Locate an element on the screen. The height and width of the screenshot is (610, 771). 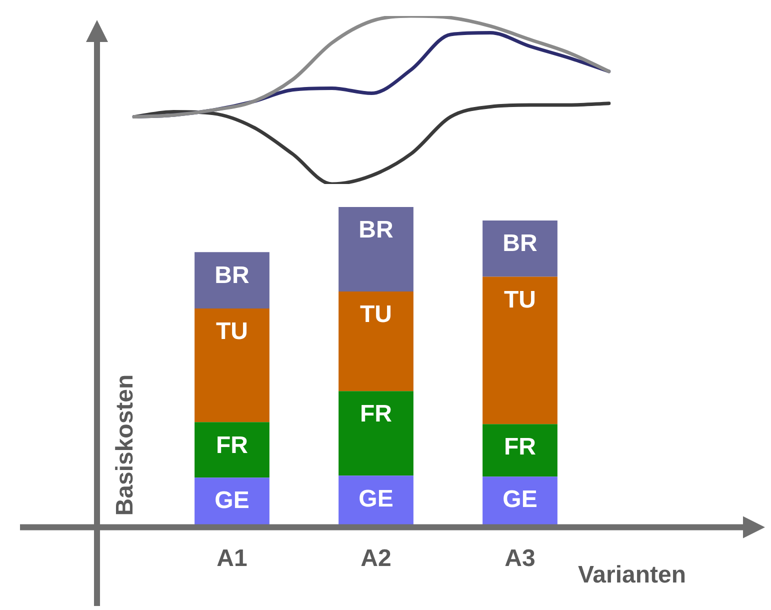
series-label: TU is located at coordinates (232, 332).